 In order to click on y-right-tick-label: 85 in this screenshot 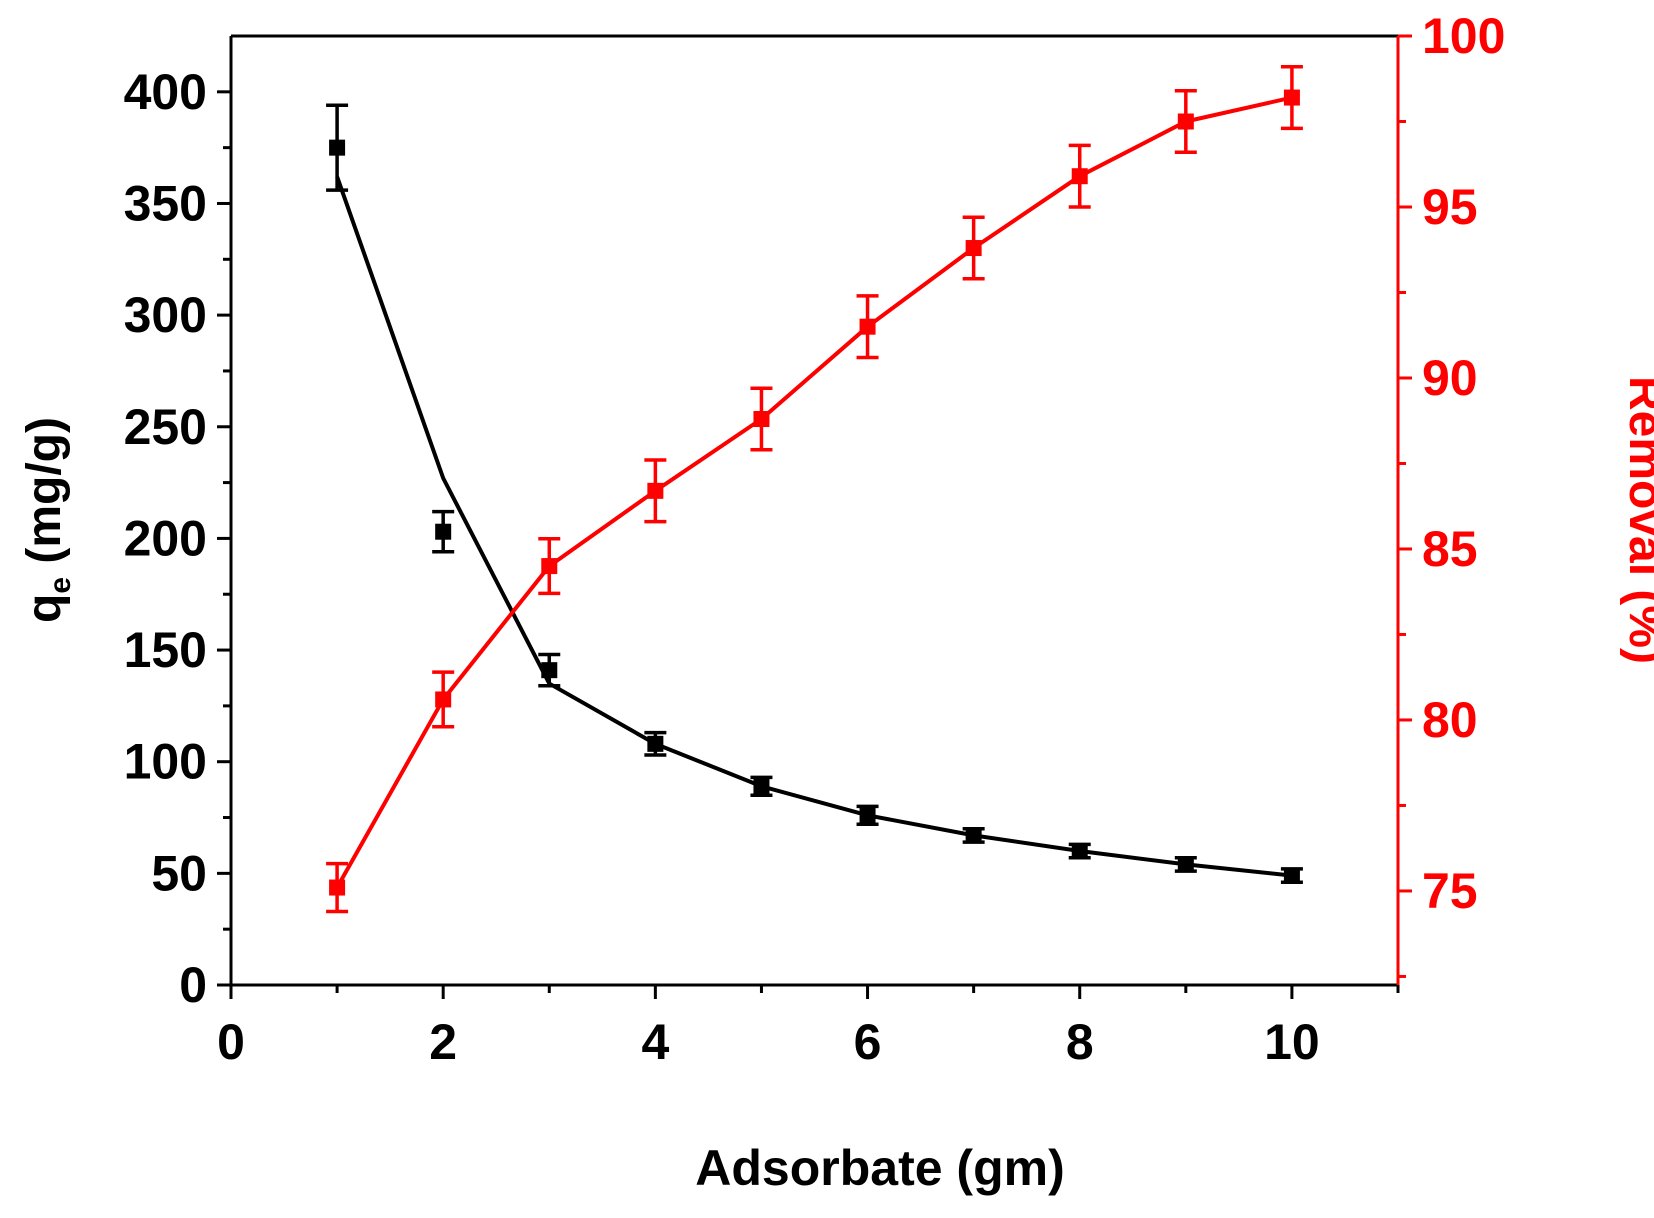, I will do `click(1450, 549)`.